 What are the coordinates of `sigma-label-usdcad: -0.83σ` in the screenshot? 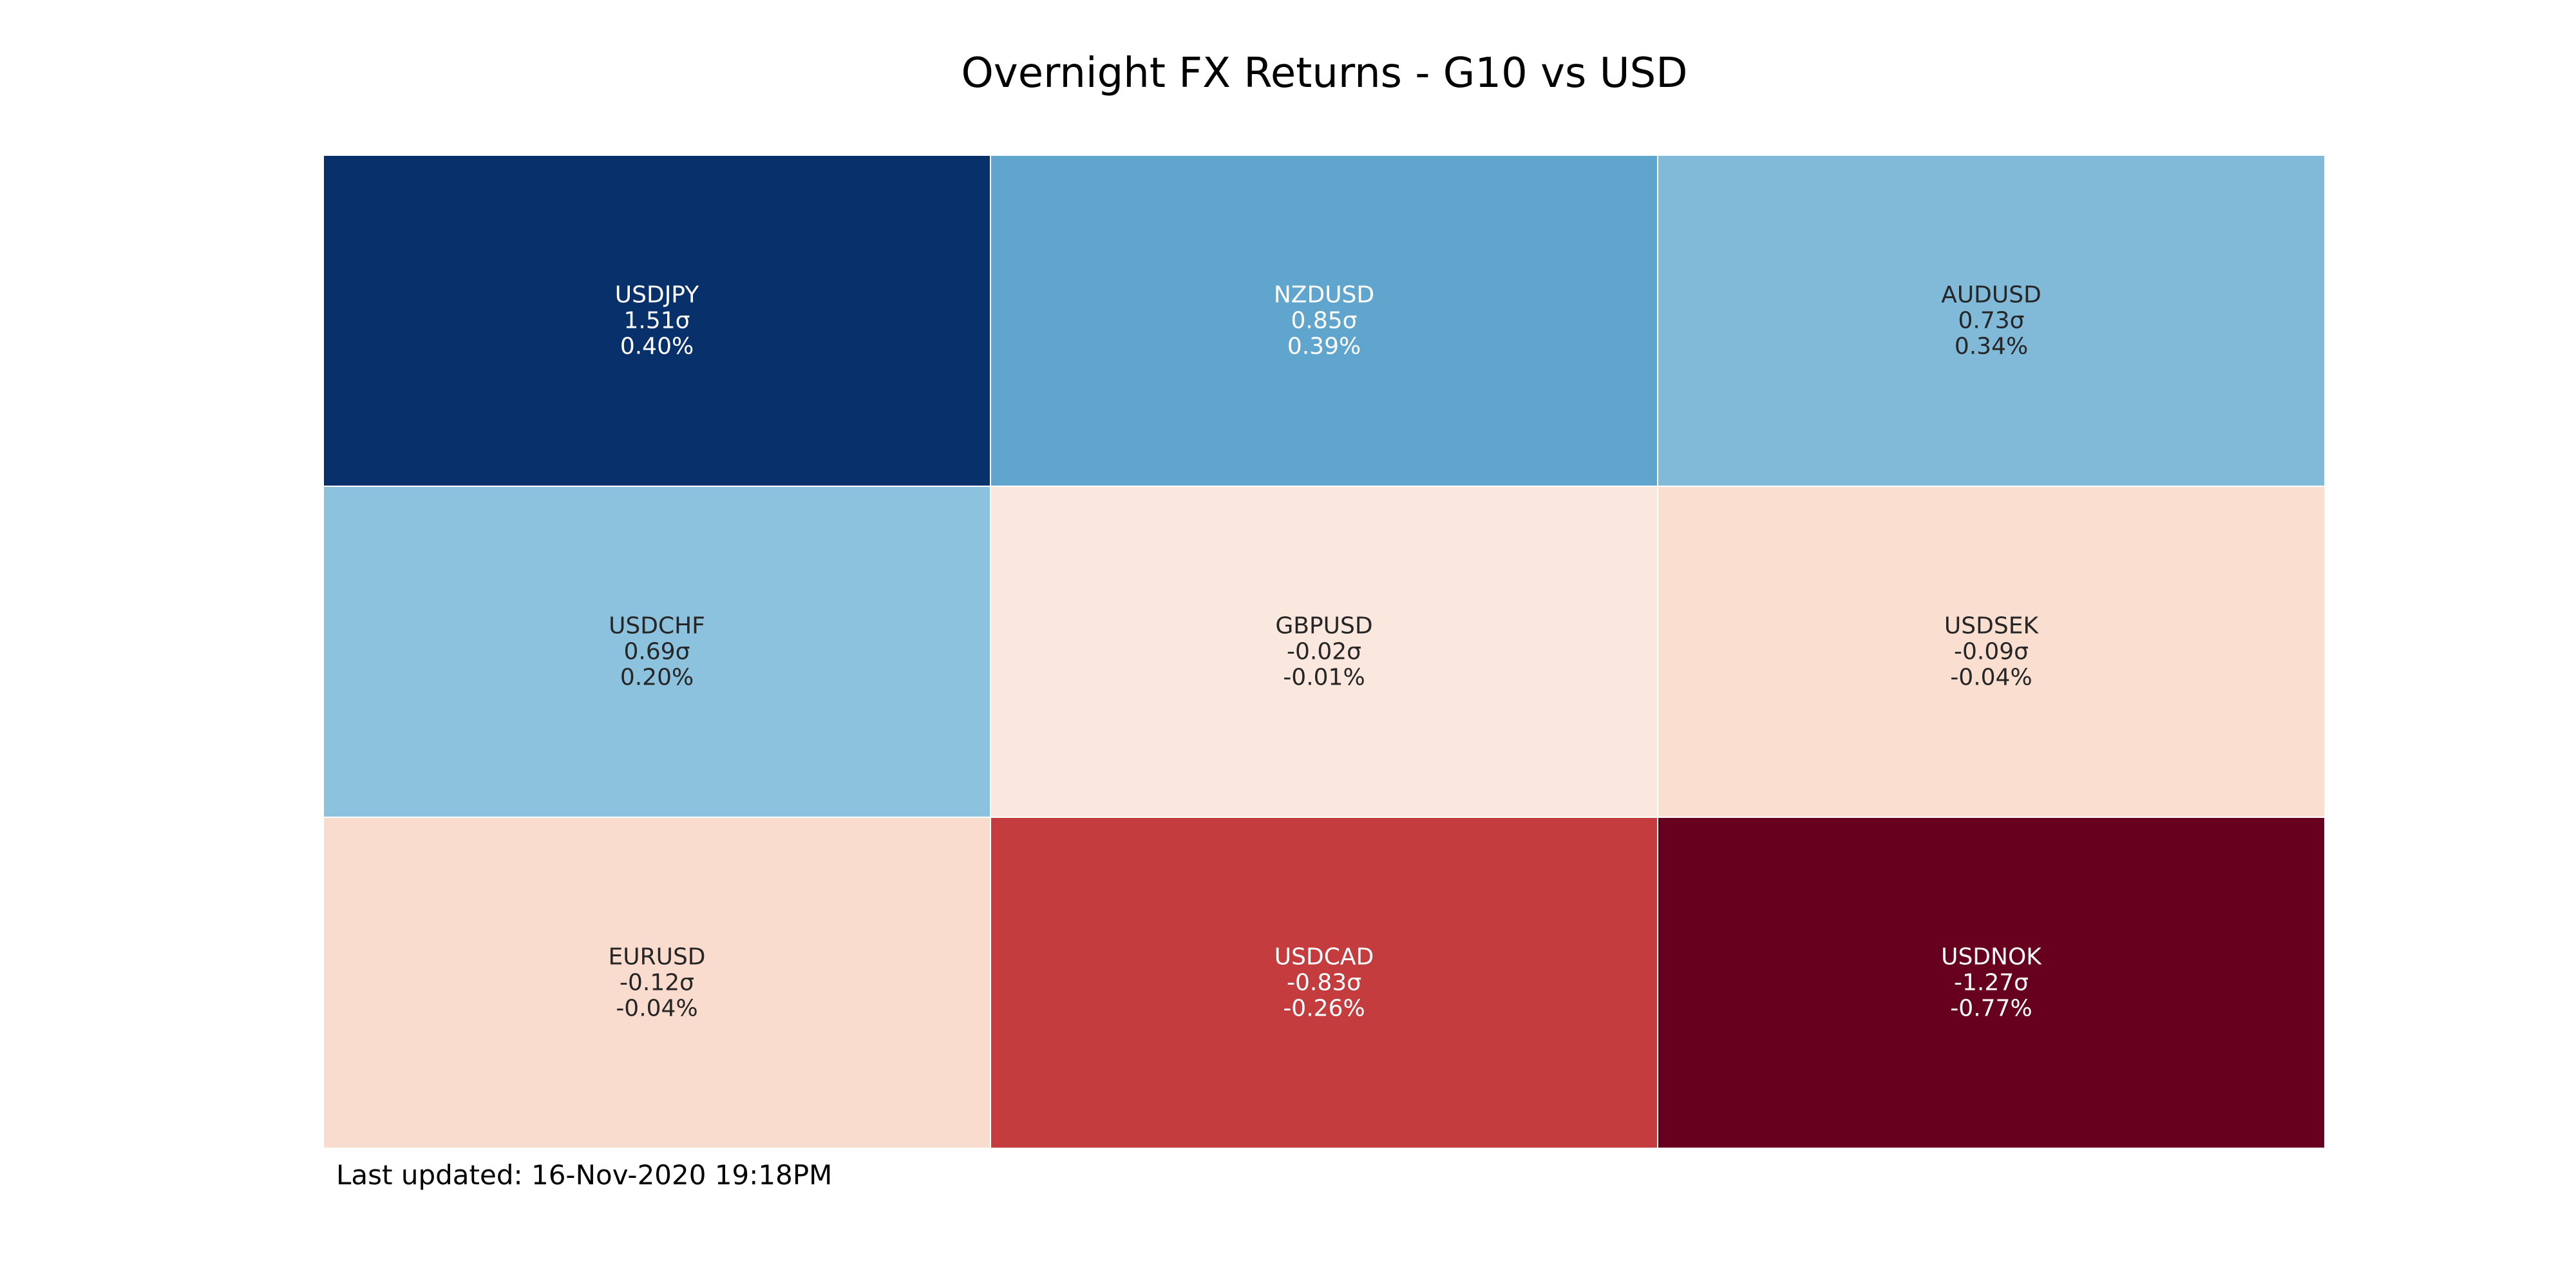 It's located at (1324, 983).